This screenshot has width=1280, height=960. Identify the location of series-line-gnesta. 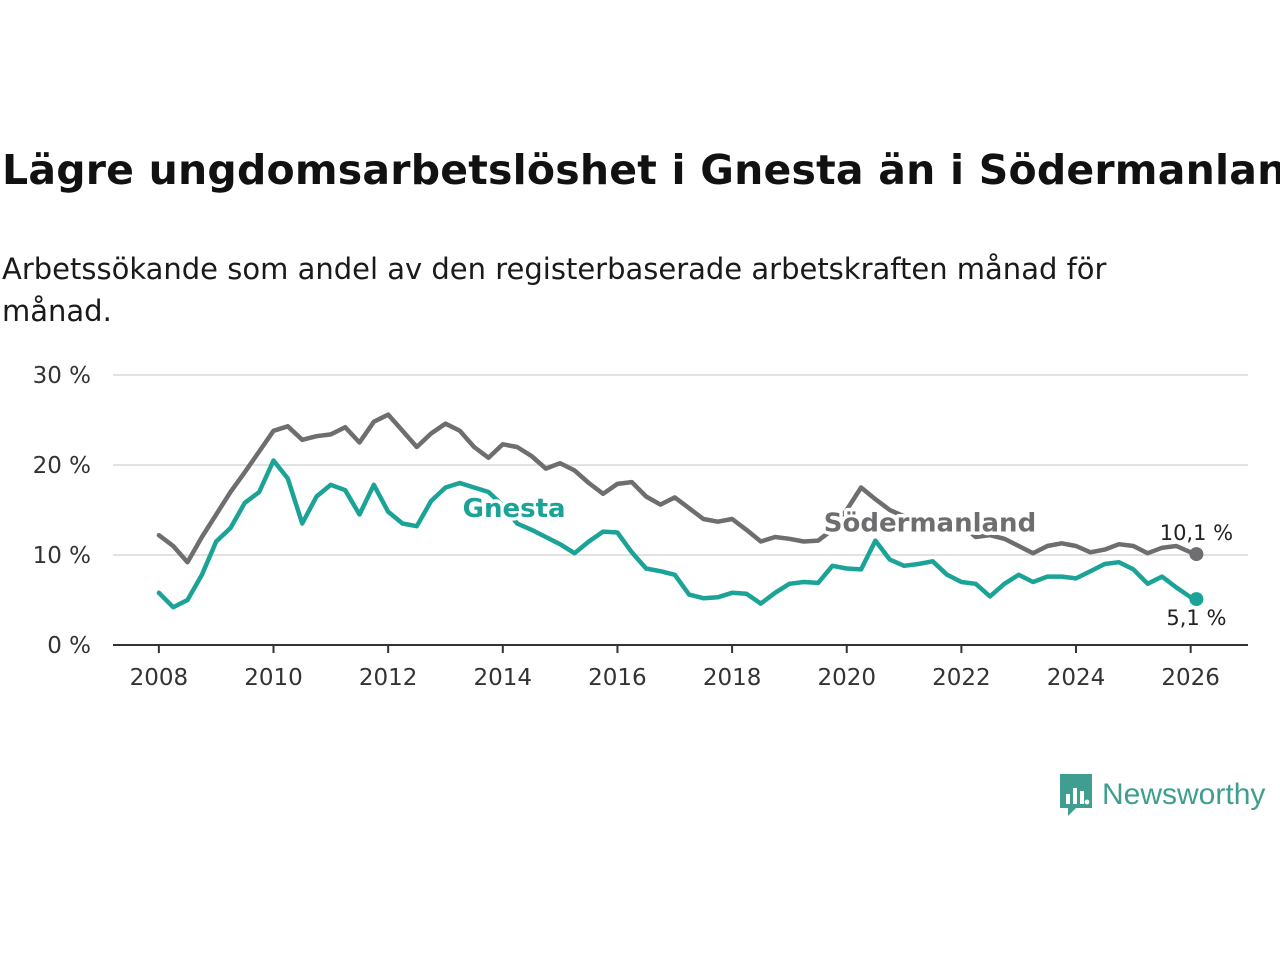
(677, 534).